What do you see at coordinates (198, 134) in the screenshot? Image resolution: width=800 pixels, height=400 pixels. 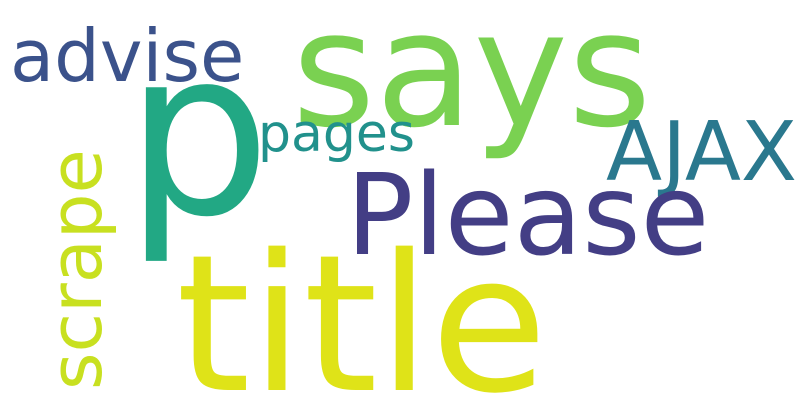 I see `word-p: p` at bounding box center [198, 134].